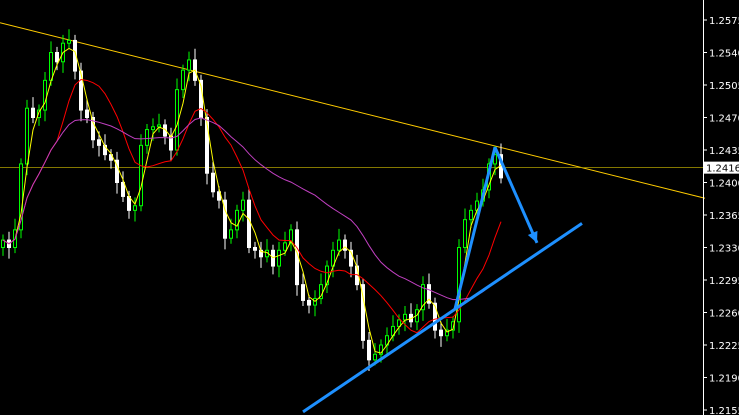 Image resolution: width=739 pixels, height=415 pixels. Describe the element at coordinates (724, 119) in the screenshot. I see `axis-tick-label: 1.2470` at that location.